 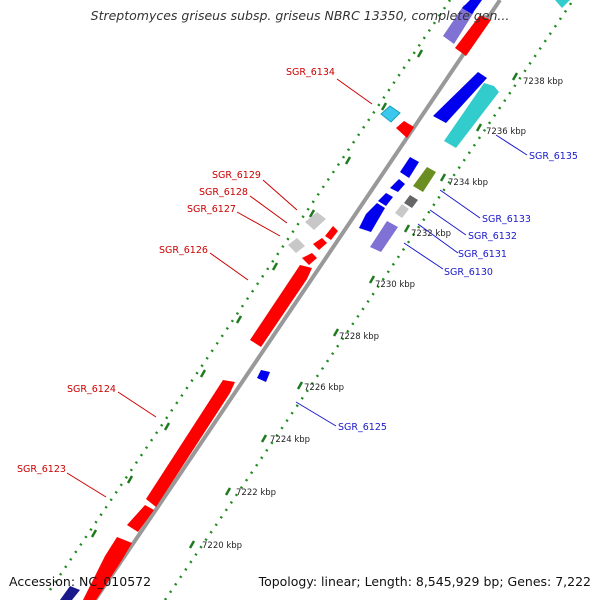 I want to click on gray-genes, so click(x=307, y=232).